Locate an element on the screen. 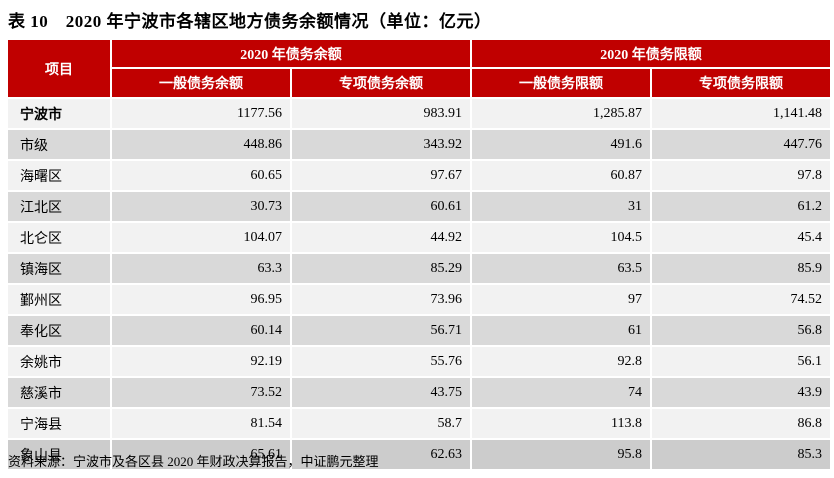 The width and height of the screenshot is (834, 478). row-label: 北仑区 is located at coordinates (59, 237).